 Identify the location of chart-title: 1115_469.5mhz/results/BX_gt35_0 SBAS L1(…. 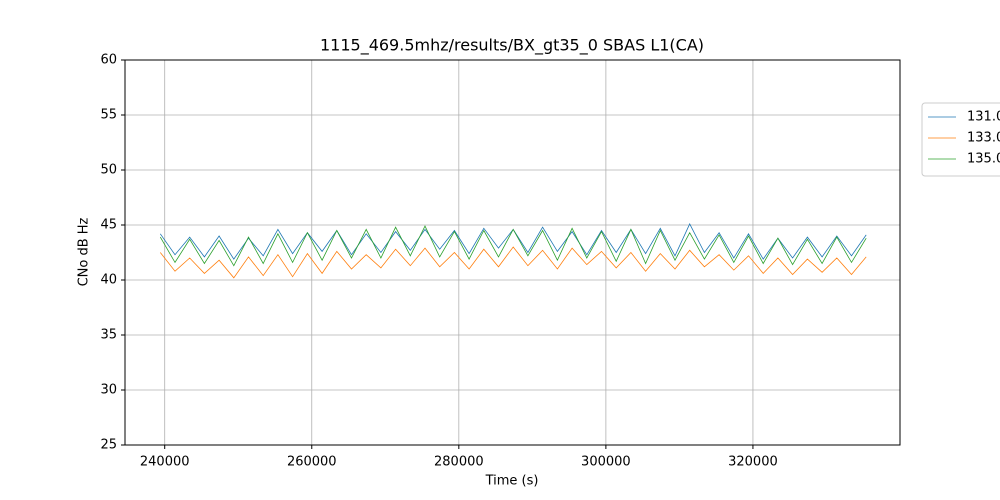
(512, 46).